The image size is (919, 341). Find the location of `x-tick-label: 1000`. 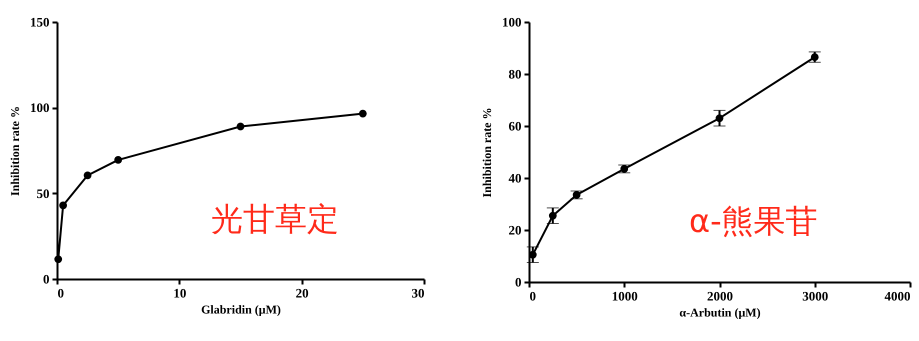

x-tick-label: 1000 is located at coordinates (625, 296).